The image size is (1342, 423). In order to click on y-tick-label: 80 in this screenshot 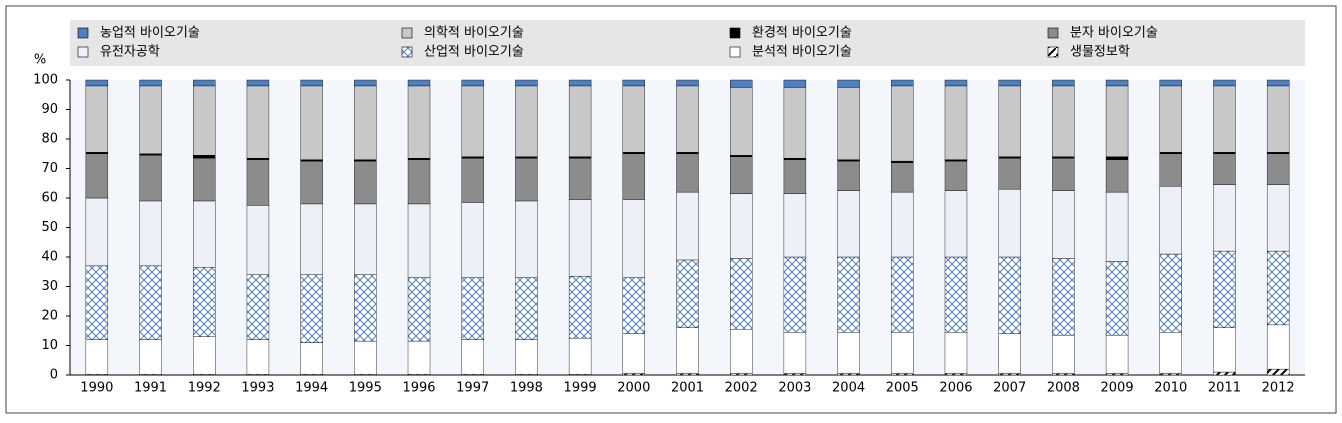, I will do `click(49, 139)`.